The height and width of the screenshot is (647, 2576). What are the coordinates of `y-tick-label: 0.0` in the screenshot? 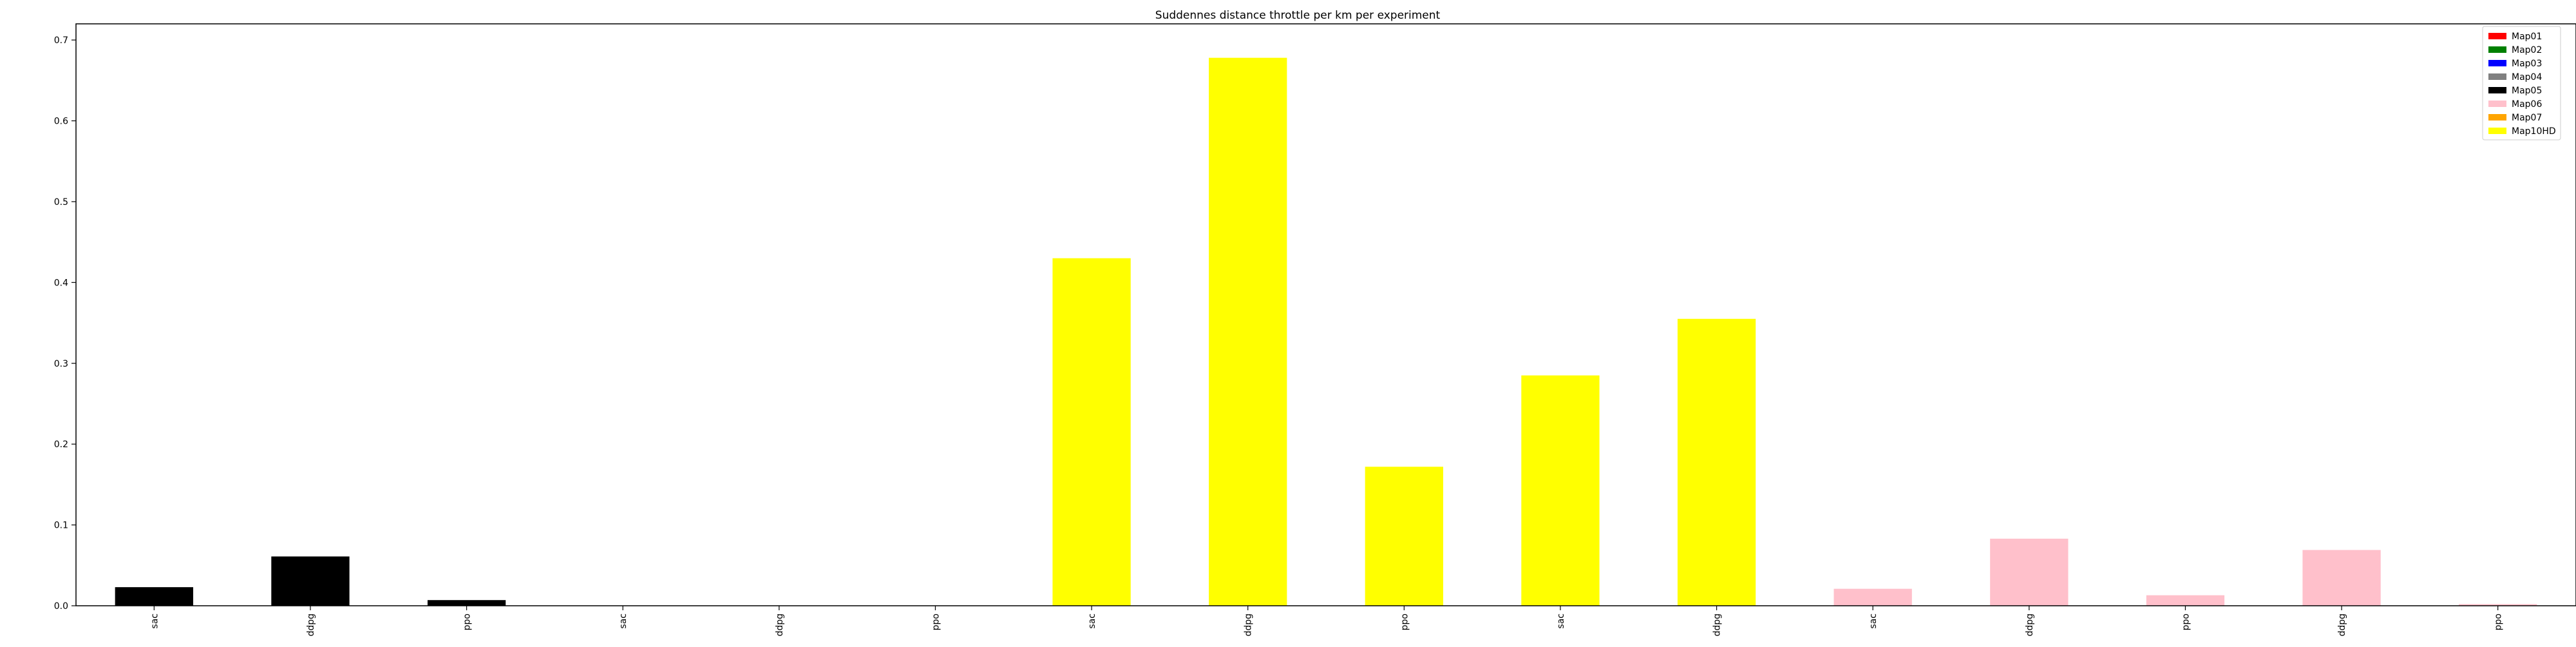 It's located at (61, 606).